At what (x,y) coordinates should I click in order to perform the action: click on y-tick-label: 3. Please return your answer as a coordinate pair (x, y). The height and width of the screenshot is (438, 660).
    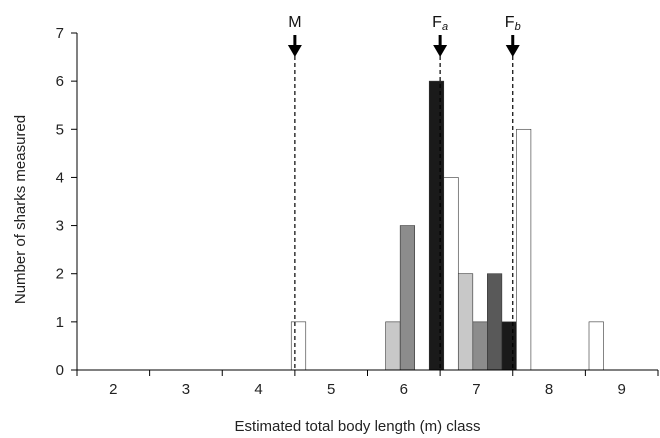
    Looking at the image, I should click on (60, 226).